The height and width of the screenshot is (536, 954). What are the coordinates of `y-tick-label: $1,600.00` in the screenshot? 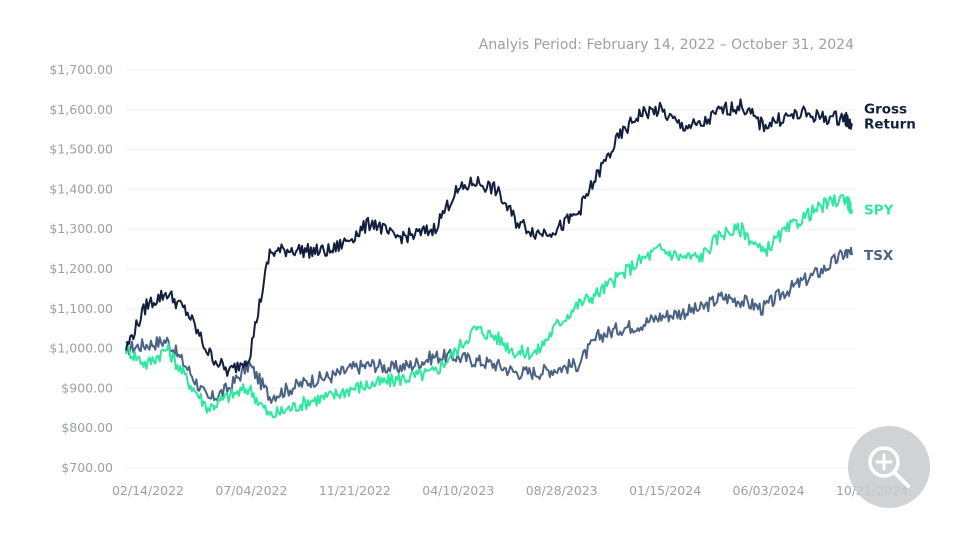 It's located at (81, 109).